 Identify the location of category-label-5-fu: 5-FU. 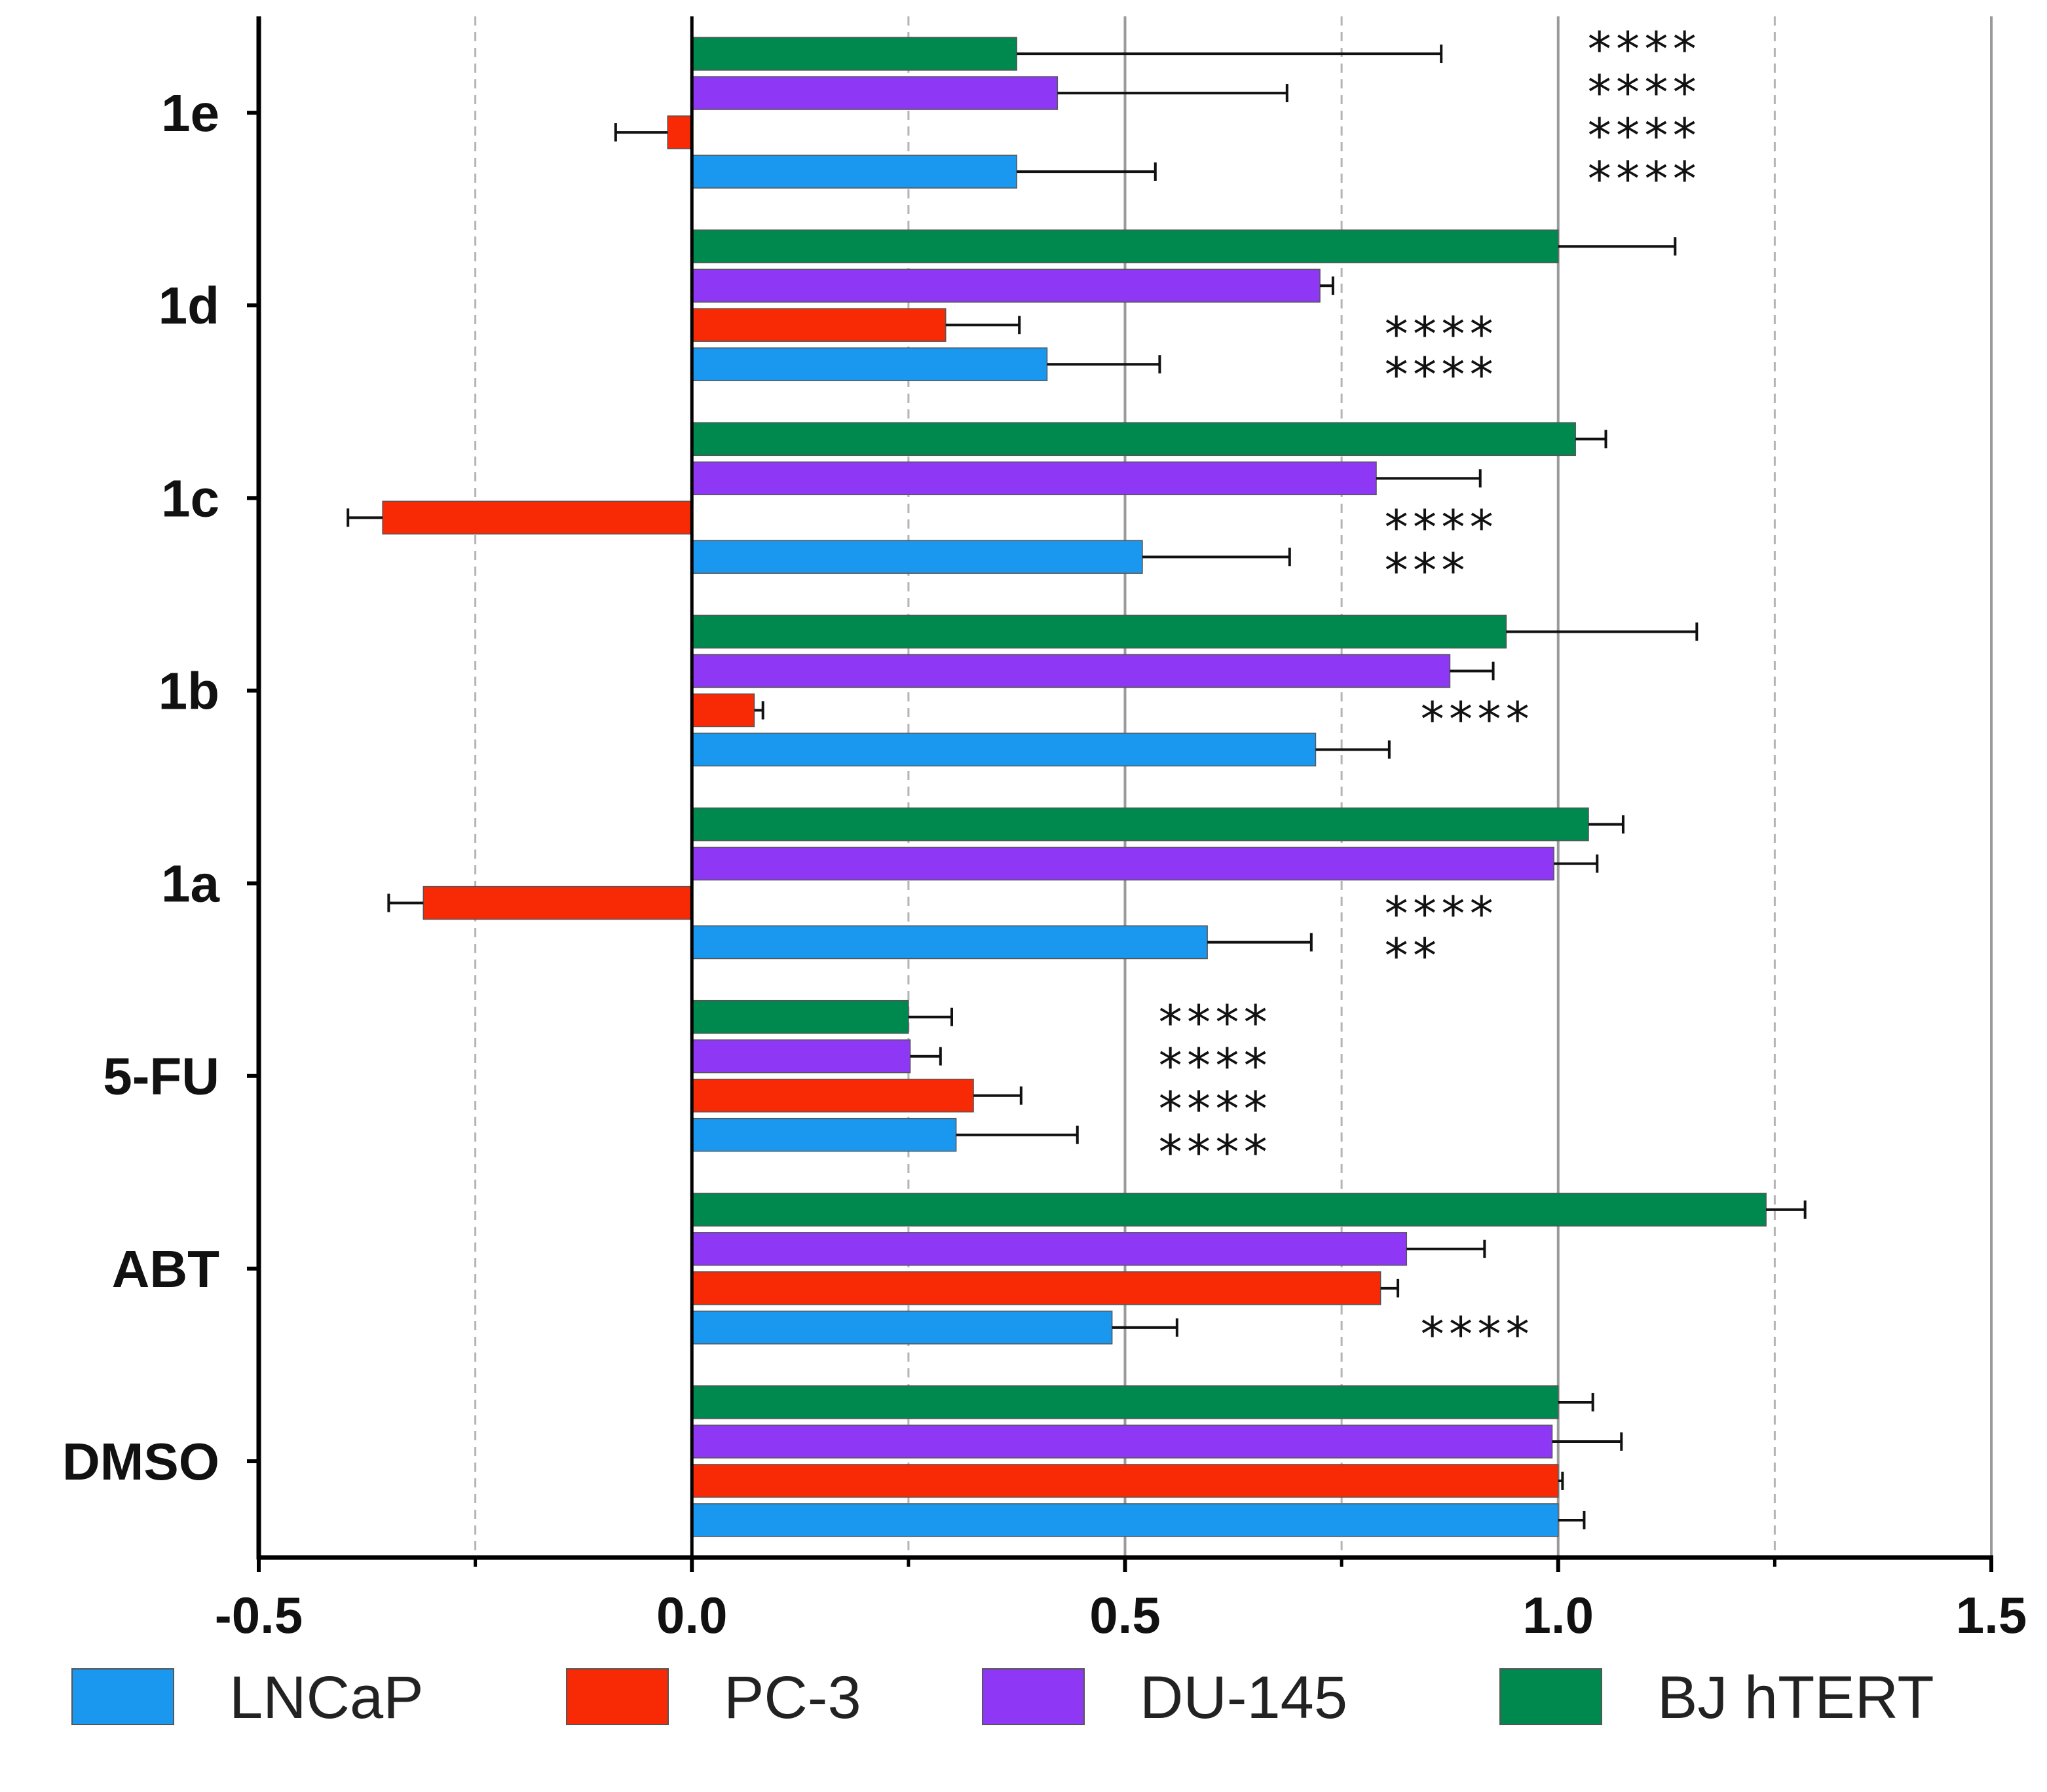
(161, 1076).